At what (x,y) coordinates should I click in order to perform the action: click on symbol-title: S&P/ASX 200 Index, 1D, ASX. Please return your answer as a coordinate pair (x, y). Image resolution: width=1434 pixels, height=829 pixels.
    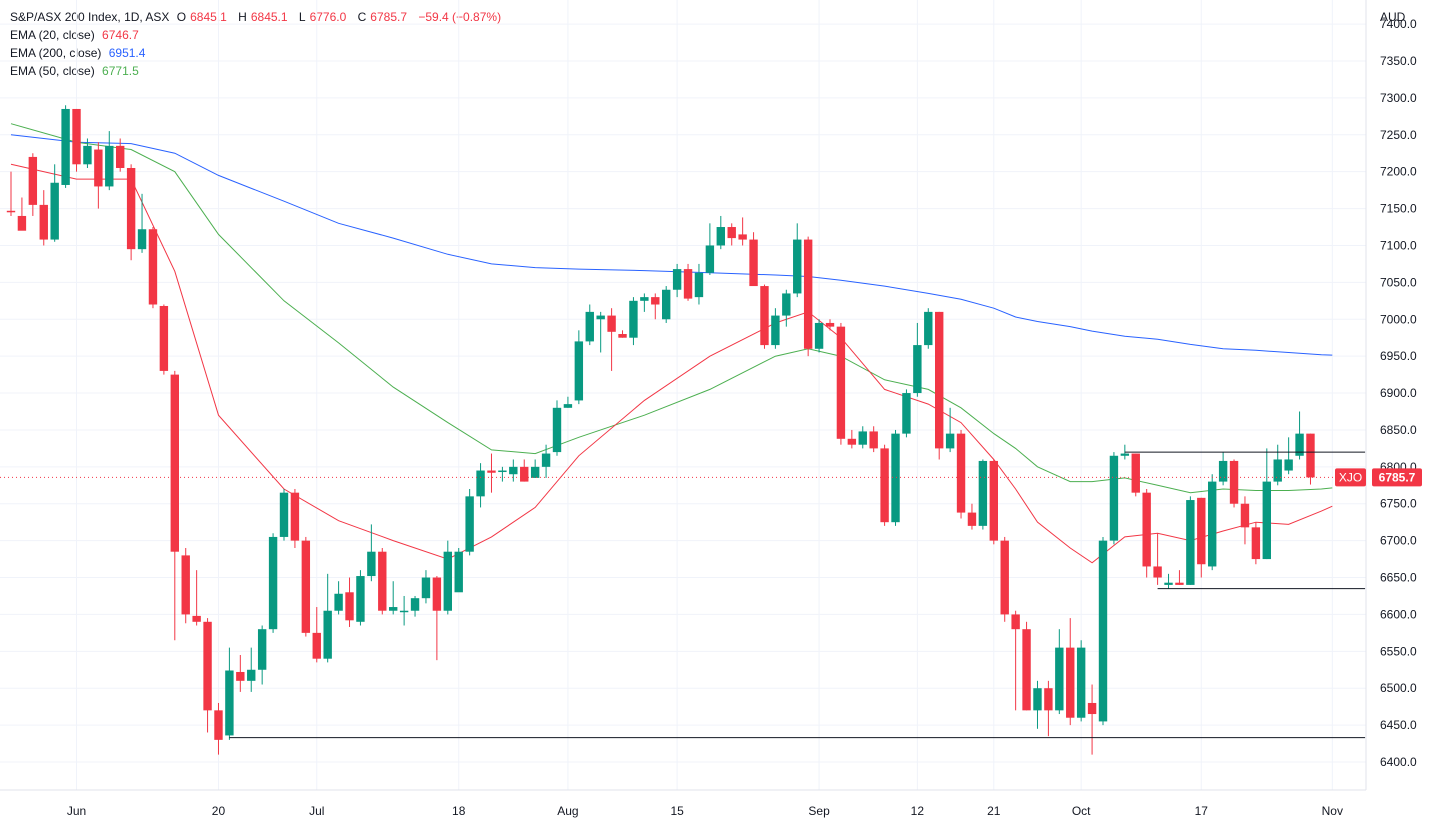
    Looking at the image, I should click on (90, 17).